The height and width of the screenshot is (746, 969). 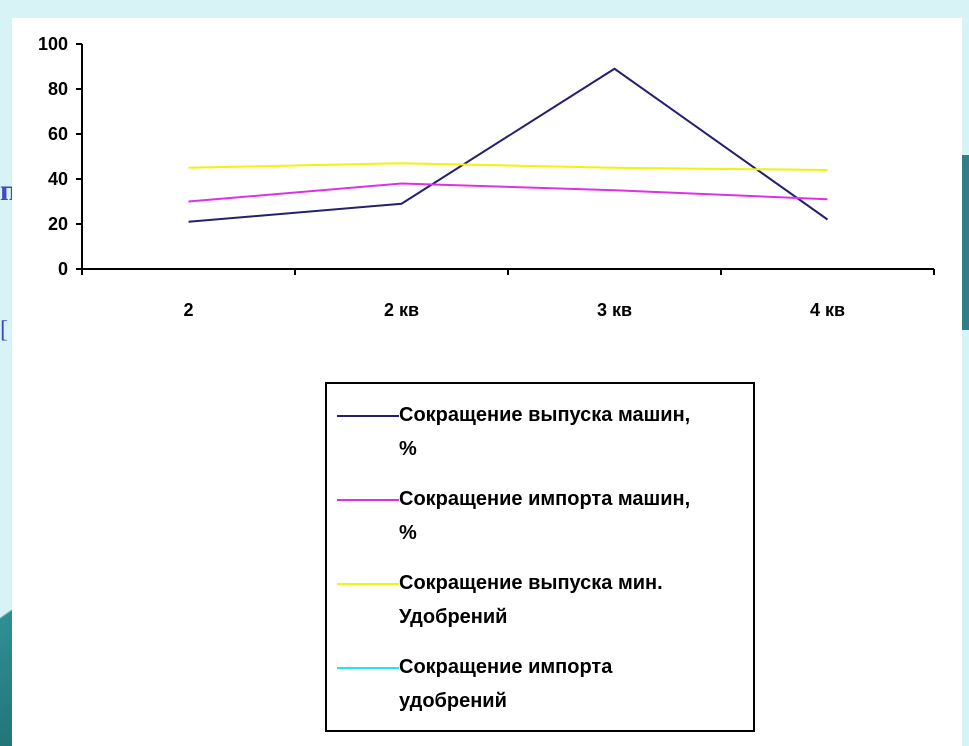 What do you see at coordinates (574, 516) in the screenshot?
I see `legend-label-machine-import: Сокращение импорта машин, %` at bounding box center [574, 516].